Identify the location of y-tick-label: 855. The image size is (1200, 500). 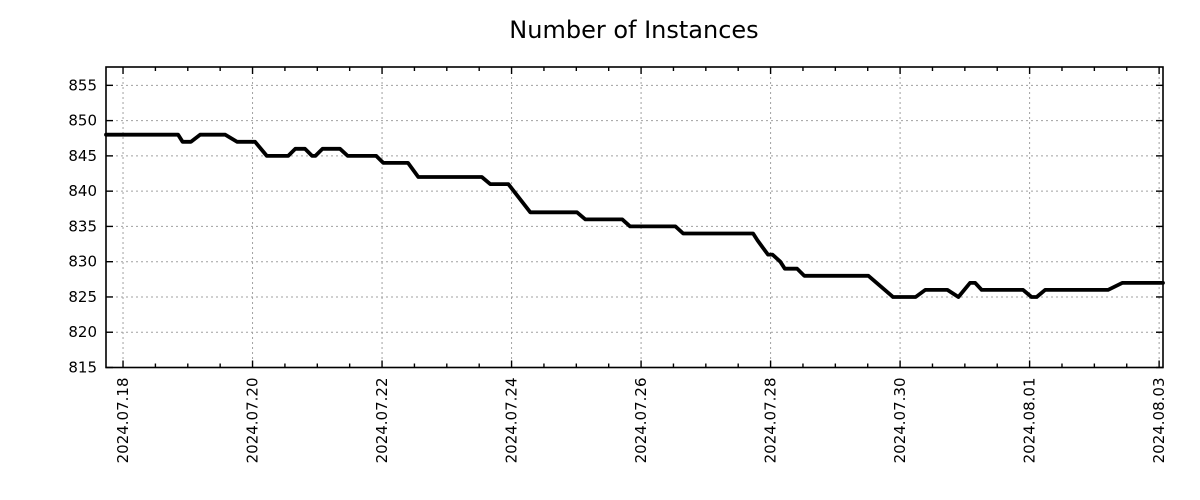
(82, 85).